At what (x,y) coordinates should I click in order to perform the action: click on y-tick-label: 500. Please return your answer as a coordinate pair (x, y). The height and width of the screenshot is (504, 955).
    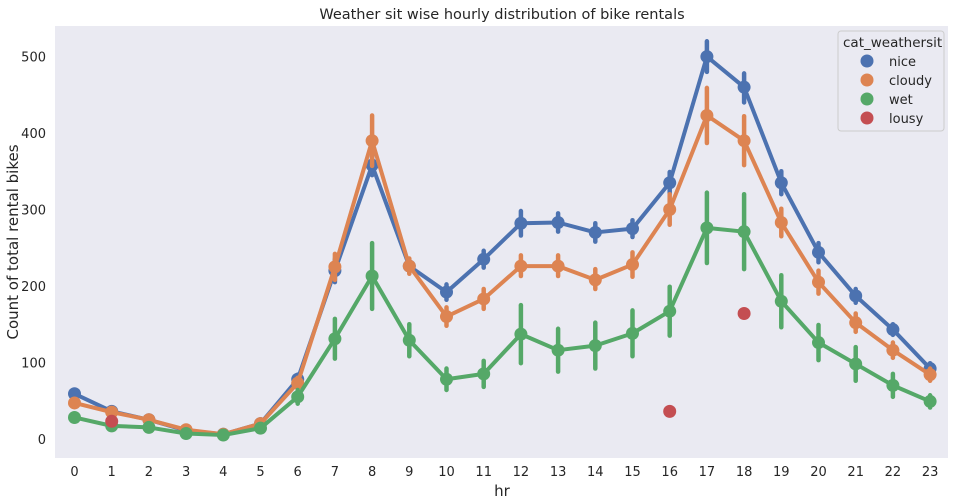
    Looking at the image, I should click on (33, 58).